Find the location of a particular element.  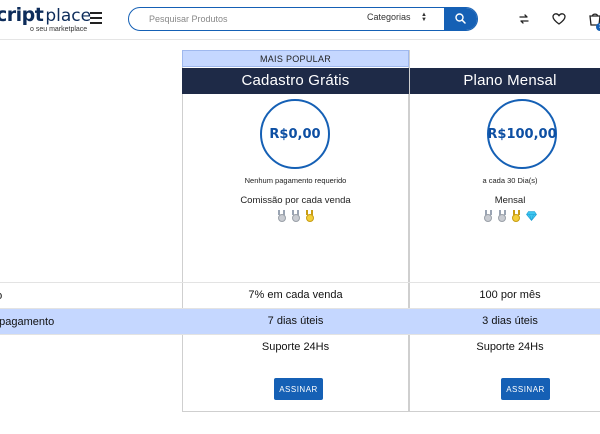

plan-feature-value: 100 por mês is located at coordinates (510, 295).